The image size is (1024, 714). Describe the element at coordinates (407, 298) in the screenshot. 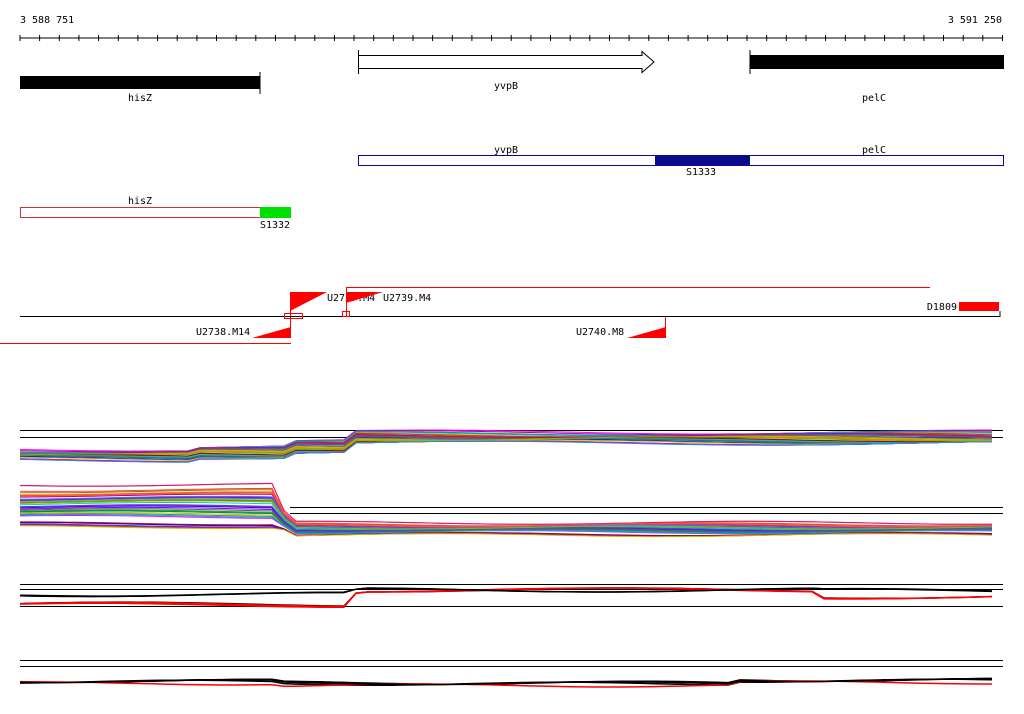

I see `feature-u2739-label: U2739.M4` at that location.